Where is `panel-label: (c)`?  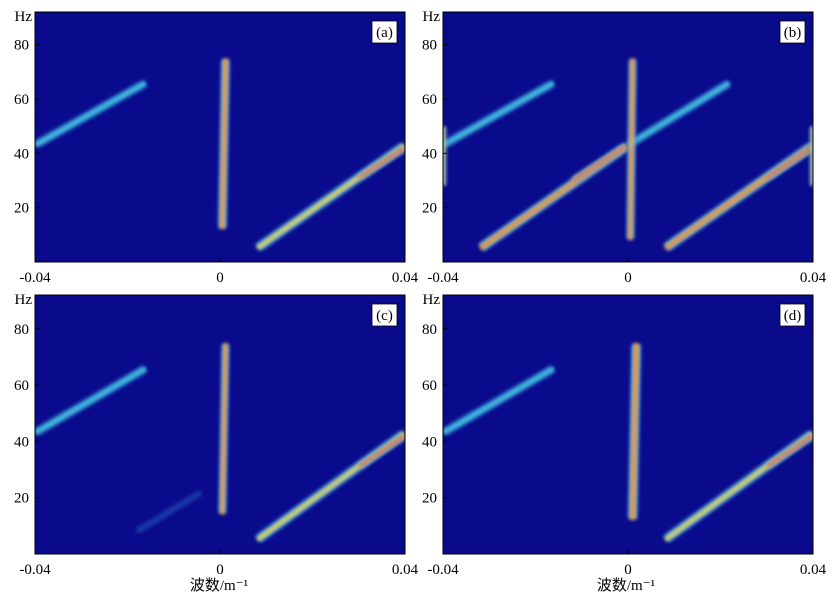 panel-label: (c) is located at coordinates (384, 316).